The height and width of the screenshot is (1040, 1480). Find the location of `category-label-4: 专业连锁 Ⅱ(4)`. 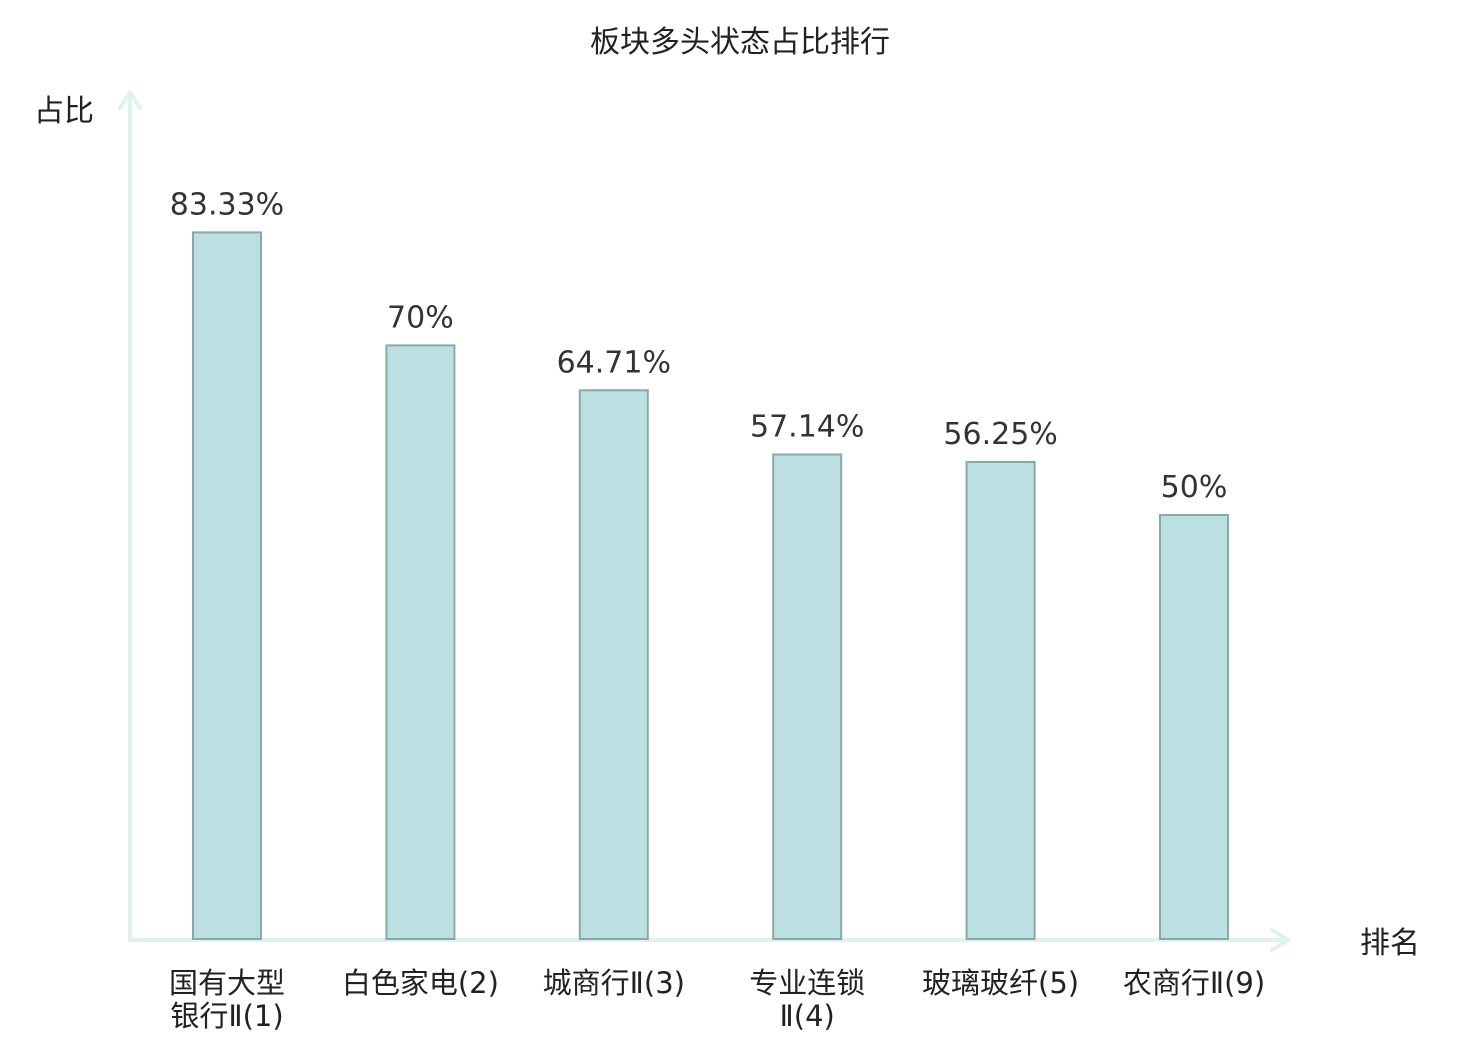

category-label-4: 专业连锁 Ⅱ(4) is located at coordinates (807, 999).